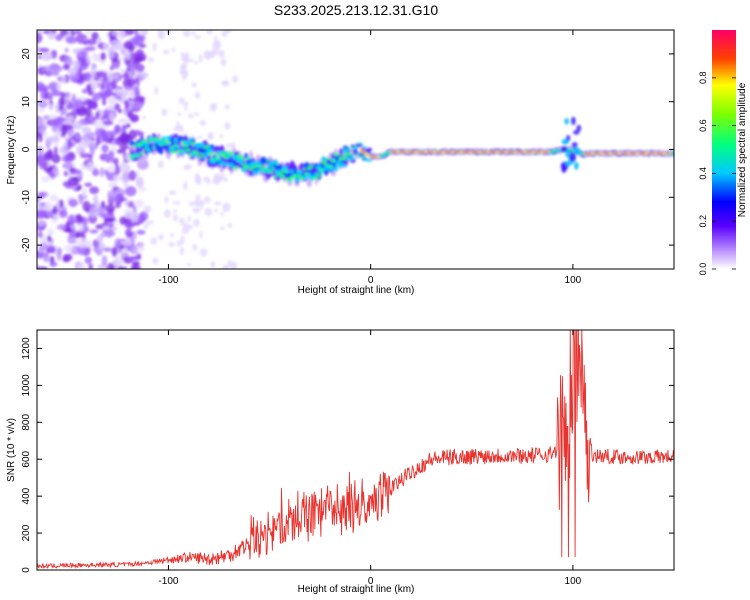 Image resolution: width=750 pixels, height=600 pixels. I want to click on snr-x-tick-label: 0, so click(371, 581).